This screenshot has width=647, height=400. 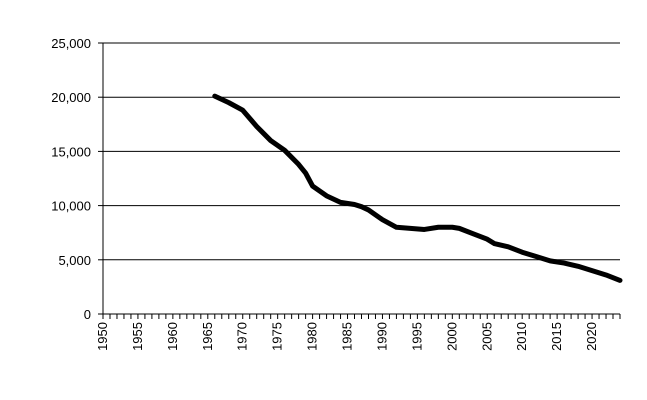 What do you see at coordinates (207, 336) in the screenshot?
I see `x-tick-label: 1965` at bounding box center [207, 336].